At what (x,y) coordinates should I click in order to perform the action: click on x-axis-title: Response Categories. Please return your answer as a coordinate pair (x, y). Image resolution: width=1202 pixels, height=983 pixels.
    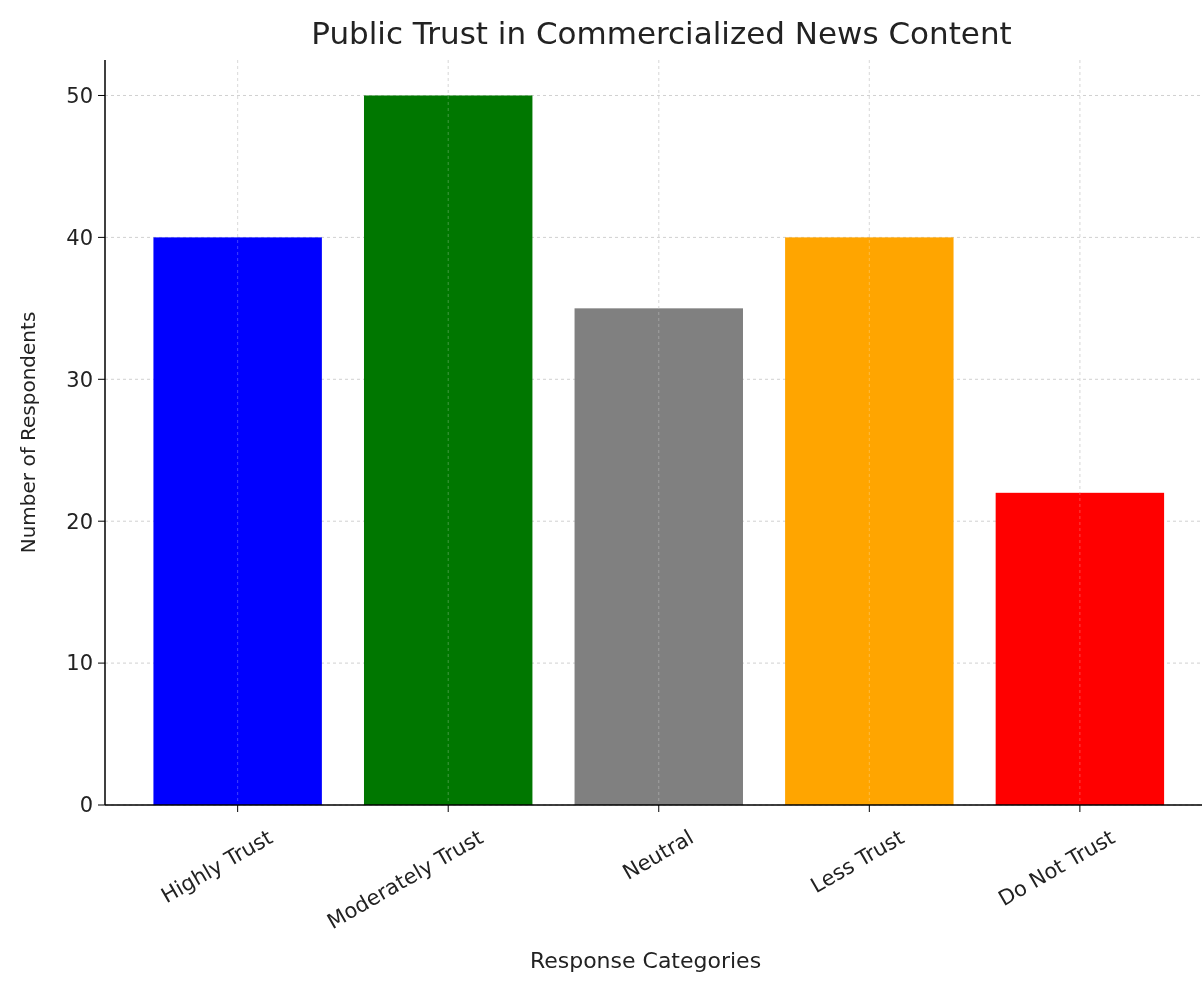
    Looking at the image, I should click on (645, 960).